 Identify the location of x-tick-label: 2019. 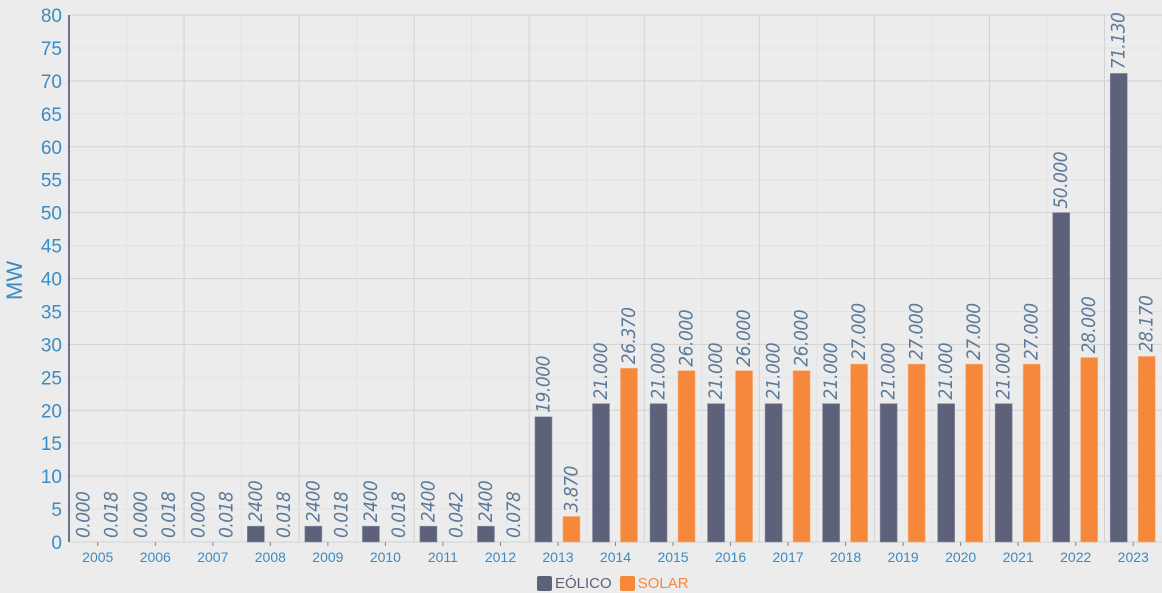
(903, 557).